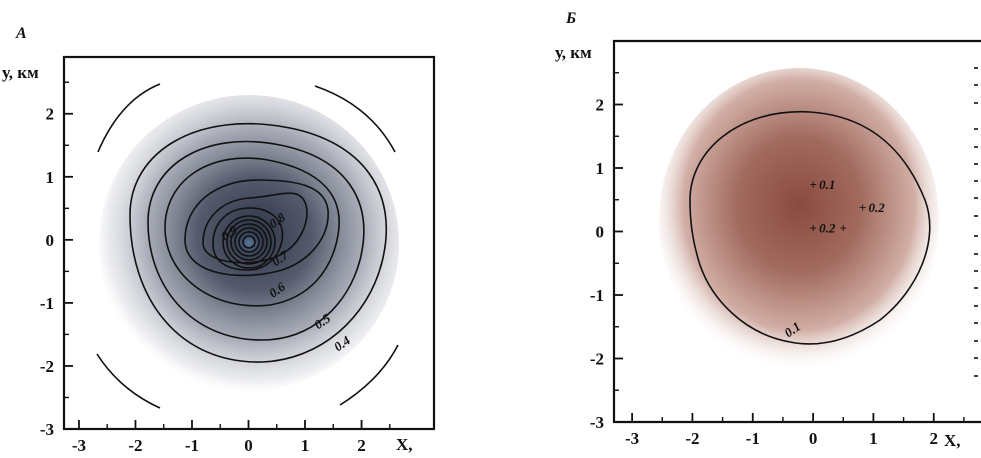 The width and height of the screenshot is (981, 458). Describe the element at coordinates (50, 177) in the screenshot. I see `panel-a-y-tick-label: 1` at that location.